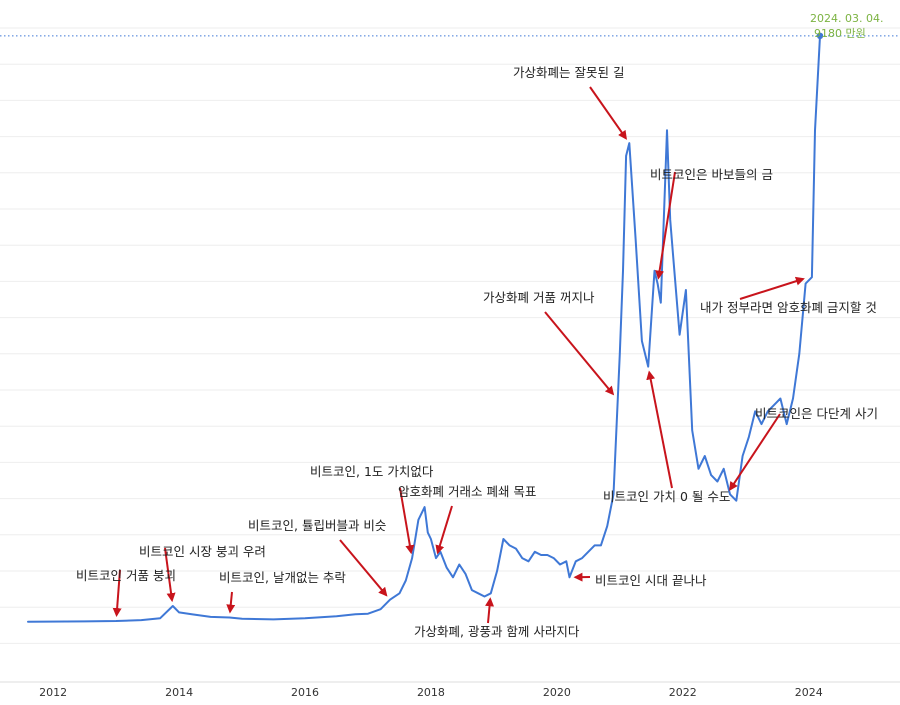 This screenshot has width=900, height=705. I want to click on annotation-text: 암호화폐 거래소 폐쇄 목표, so click(467, 491).